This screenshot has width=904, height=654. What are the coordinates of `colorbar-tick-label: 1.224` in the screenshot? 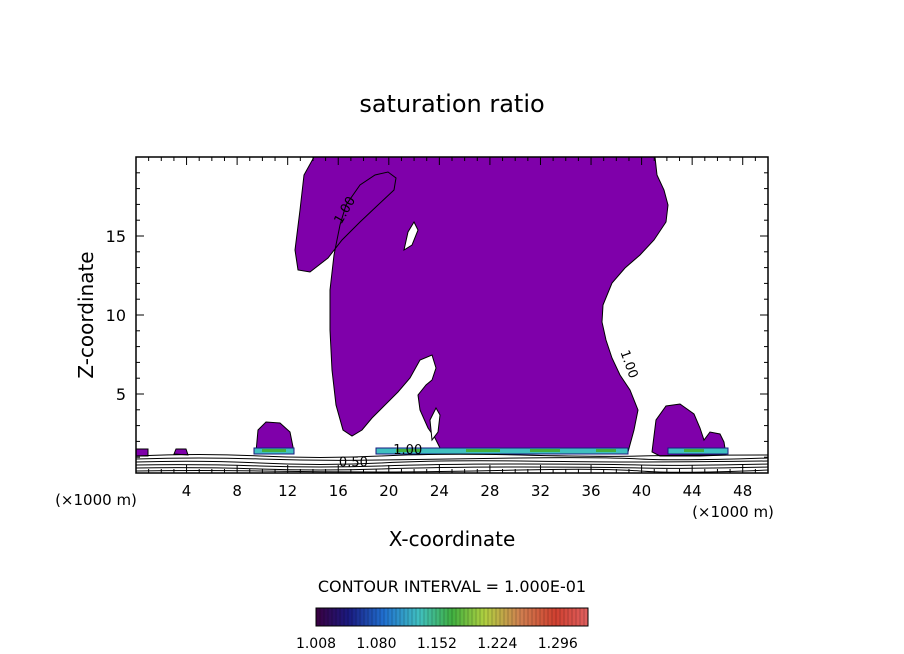 It's located at (497, 644).